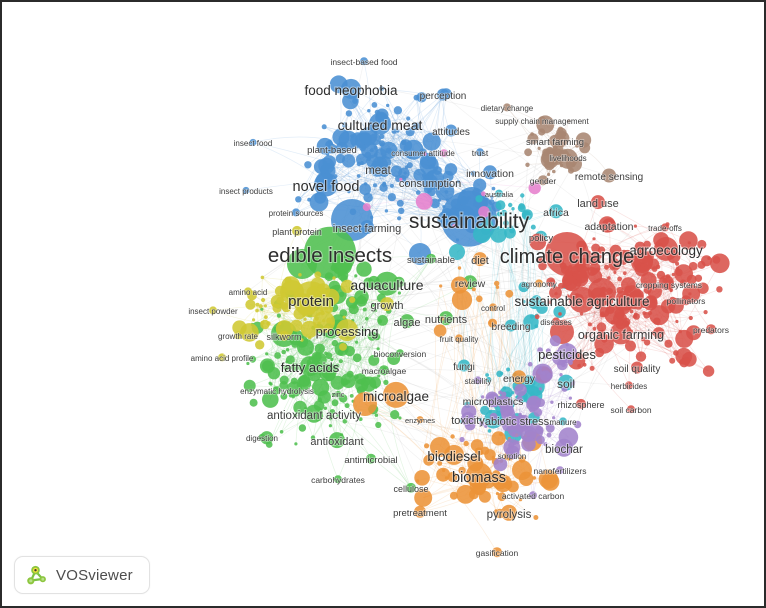 The height and width of the screenshot is (608, 766). I want to click on term-label: breeding, so click(511, 327).